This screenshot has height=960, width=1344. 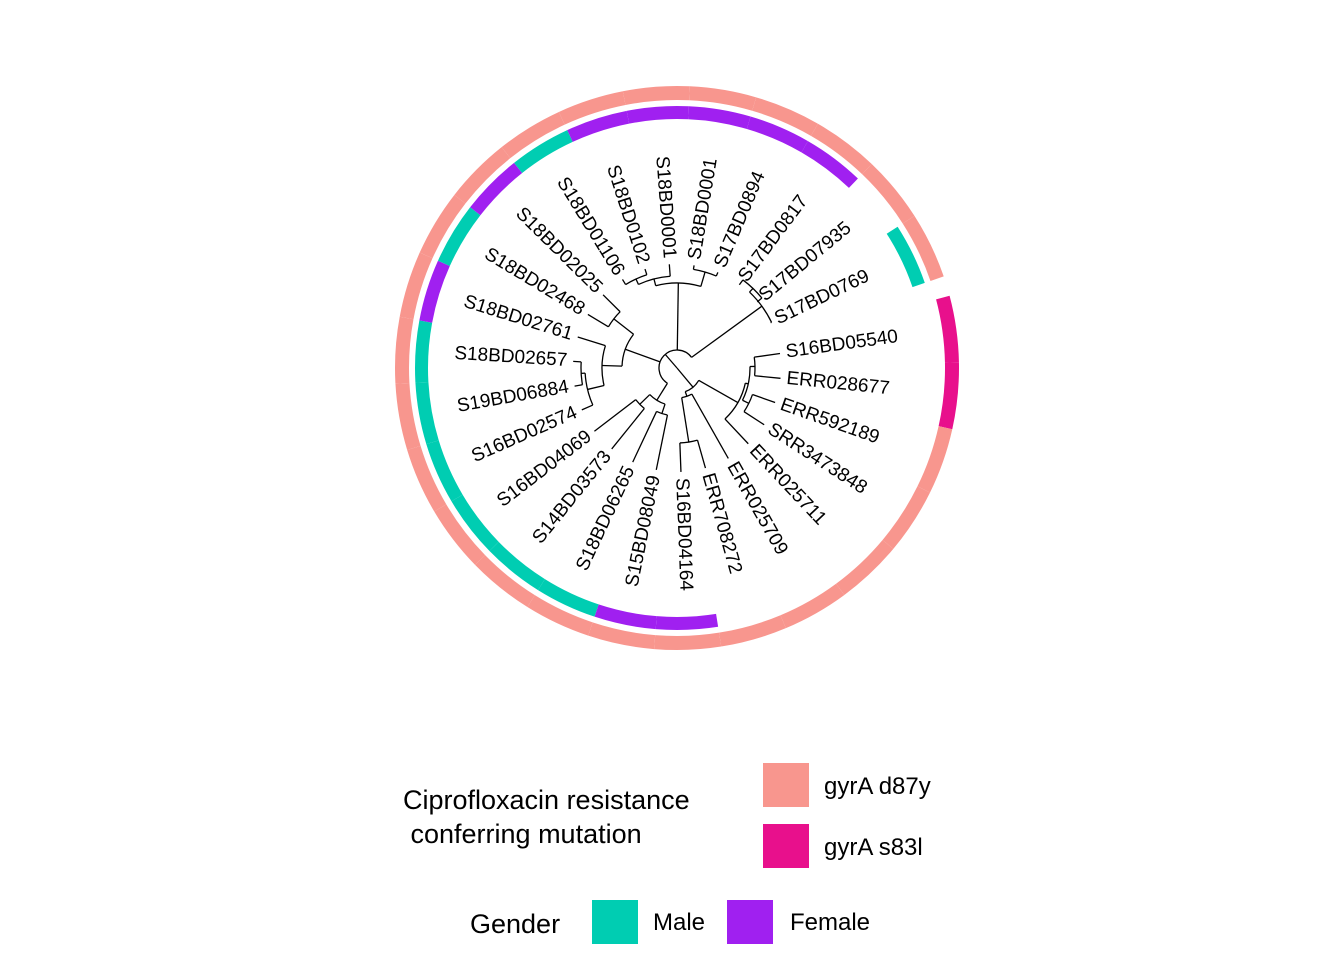 What do you see at coordinates (786, 785) in the screenshot?
I see `mutation-legend-key-d87y` at bounding box center [786, 785].